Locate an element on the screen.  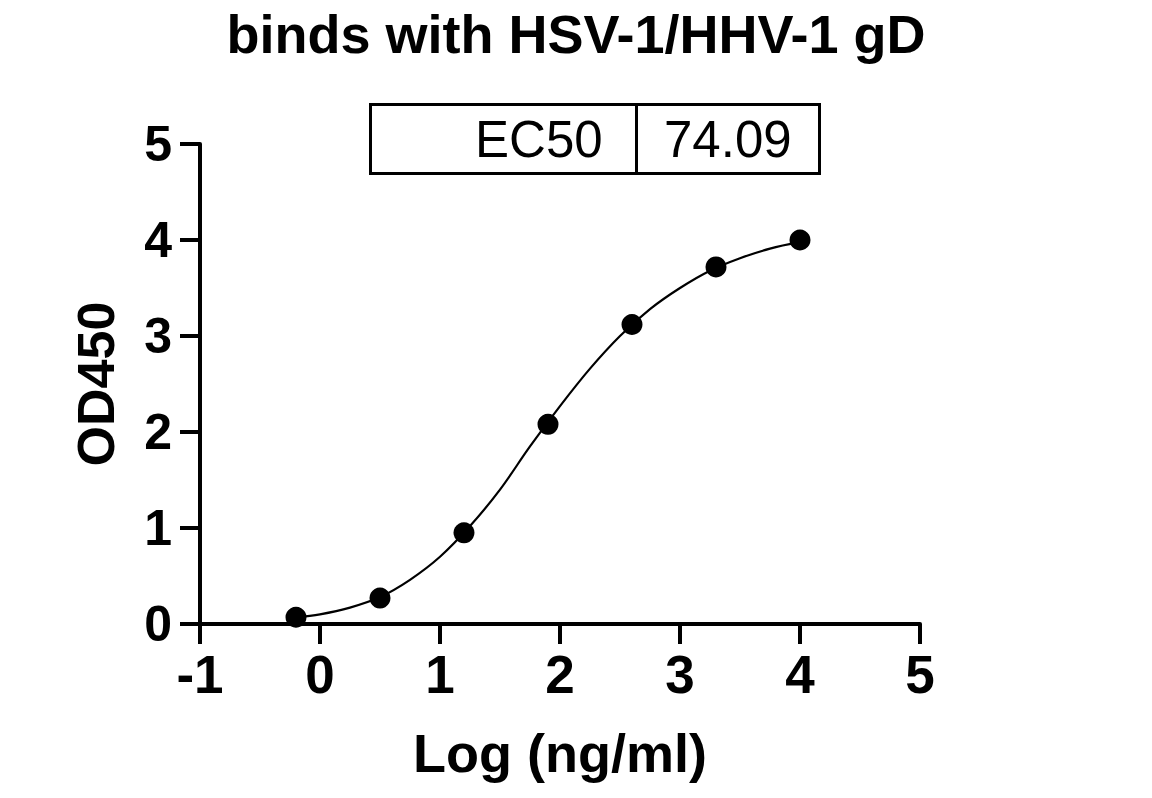
y-tick-label: 1 is located at coordinates (158, 528).